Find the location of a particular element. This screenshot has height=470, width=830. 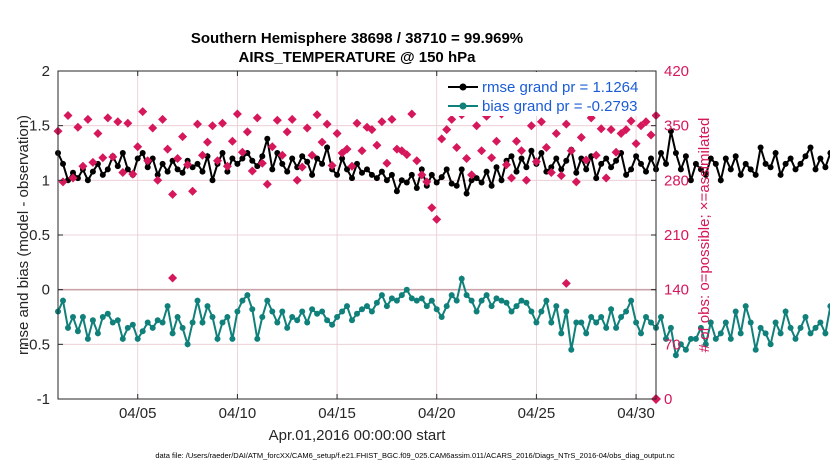

legend-rmse-marker is located at coordinates (463, 87).